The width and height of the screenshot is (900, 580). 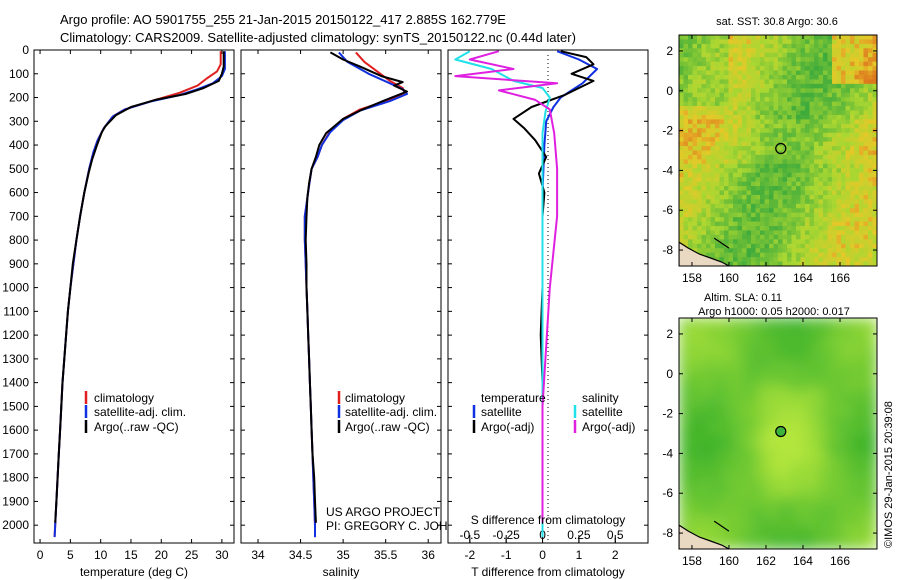 I want to click on depth-tick-label: 400, so click(x=19, y=145).